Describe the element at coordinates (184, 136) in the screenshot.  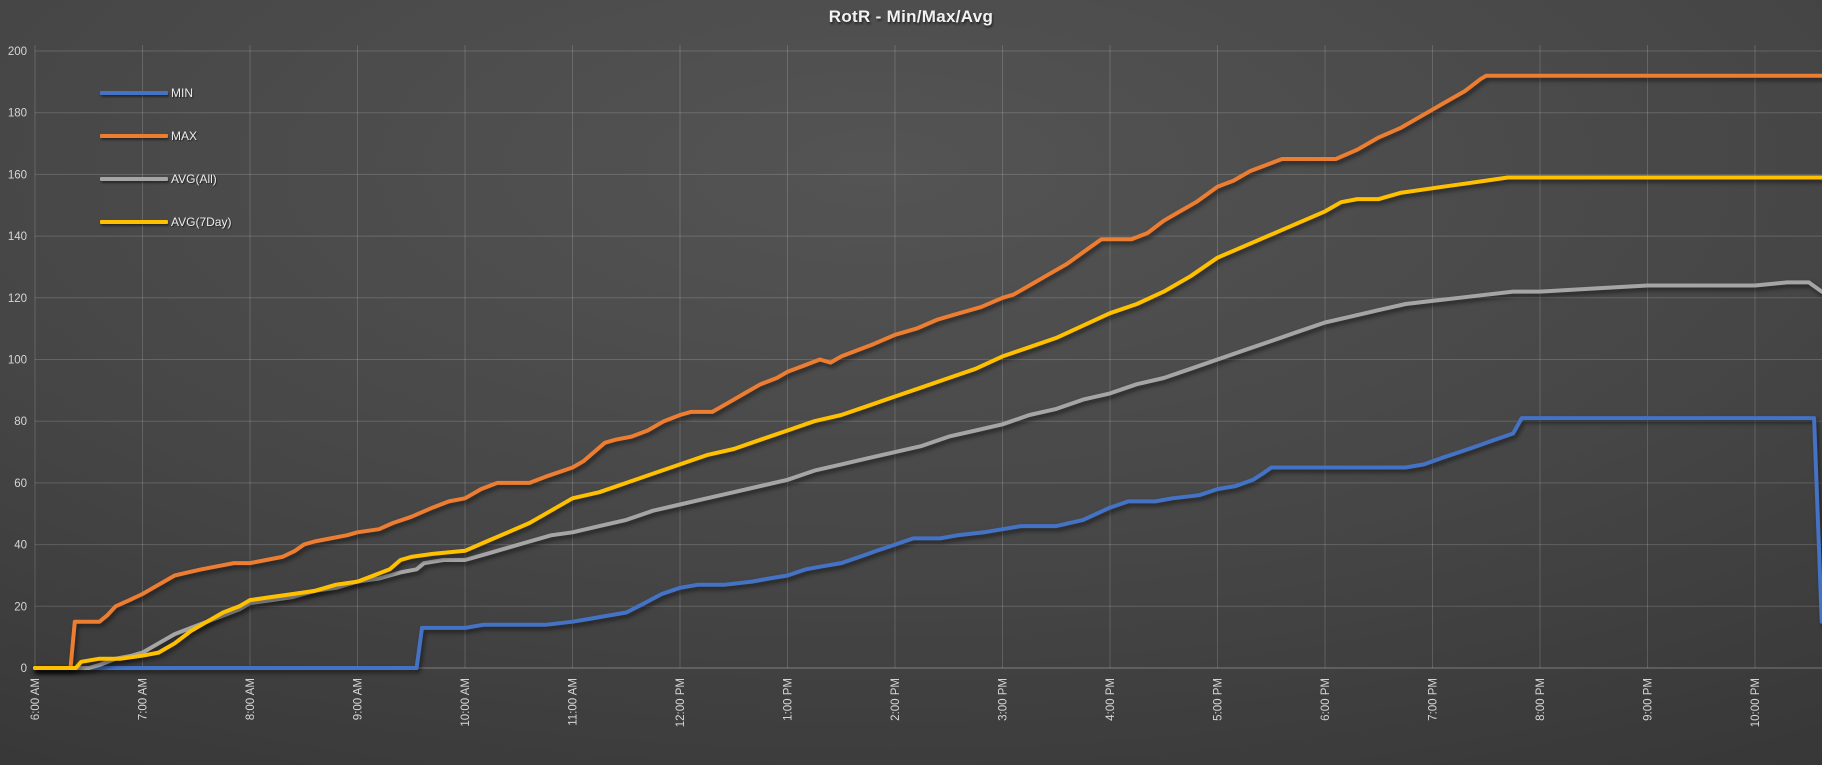
I see `legend-label-max: MAX` at that location.